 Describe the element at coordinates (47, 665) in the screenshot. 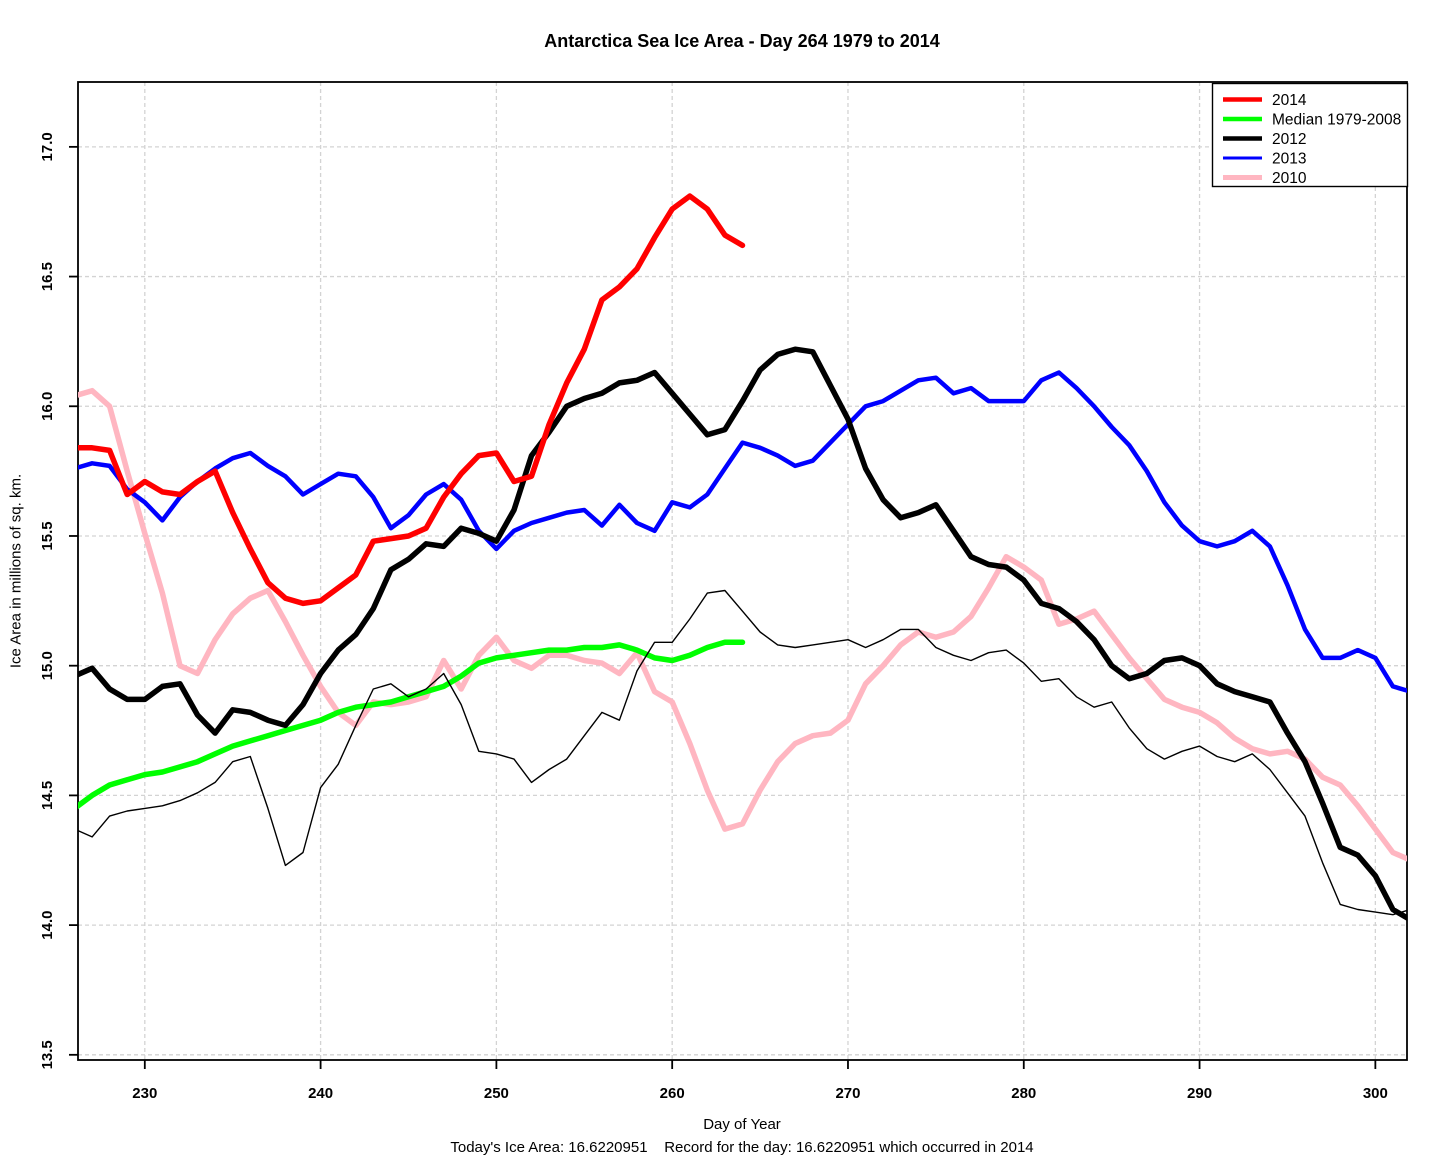

I see `y-tick-label: 15.0` at that location.